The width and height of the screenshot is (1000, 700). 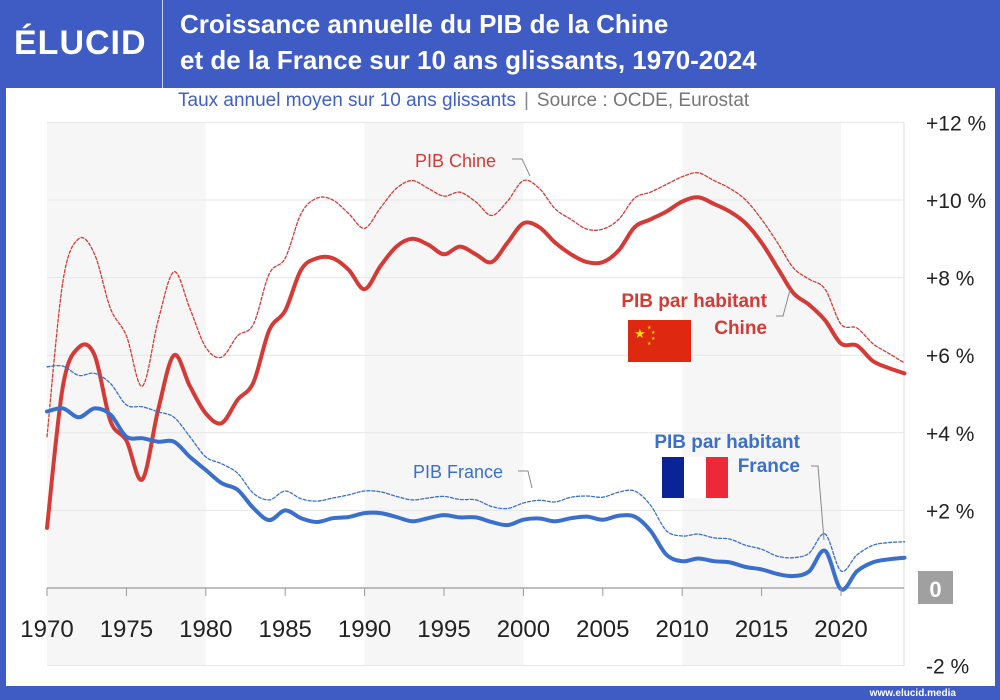 What do you see at coordinates (364, 629) in the screenshot?
I see `x-tick-label: 1990` at bounding box center [364, 629].